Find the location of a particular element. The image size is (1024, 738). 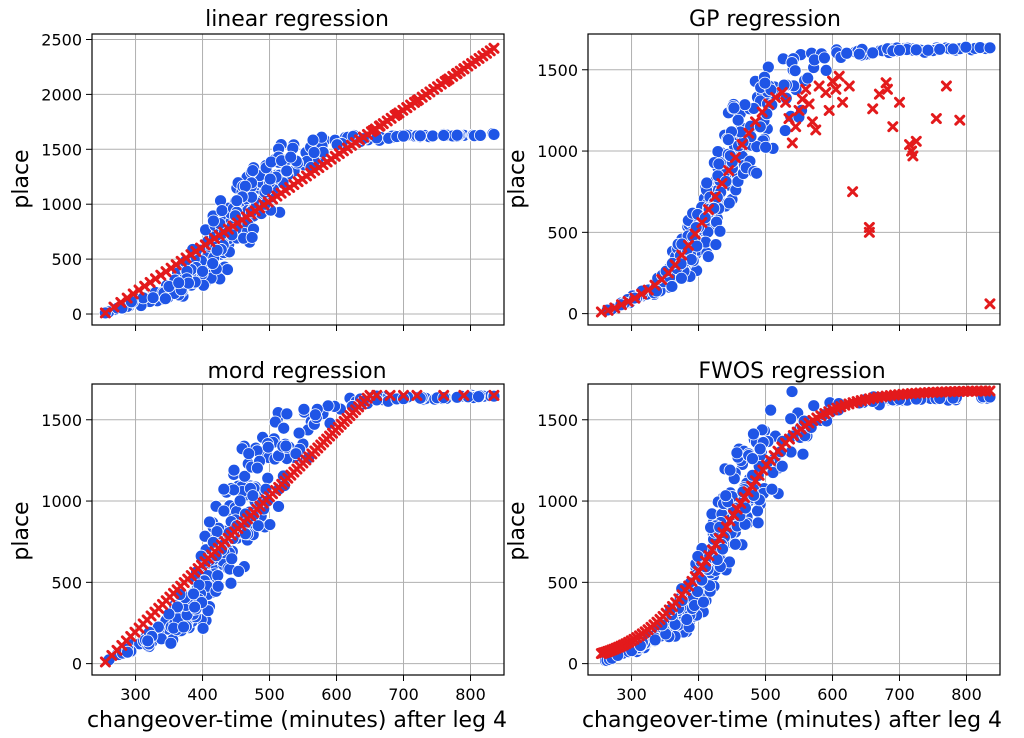

y-tick-label: 1000 is located at coordinates (557, 151).